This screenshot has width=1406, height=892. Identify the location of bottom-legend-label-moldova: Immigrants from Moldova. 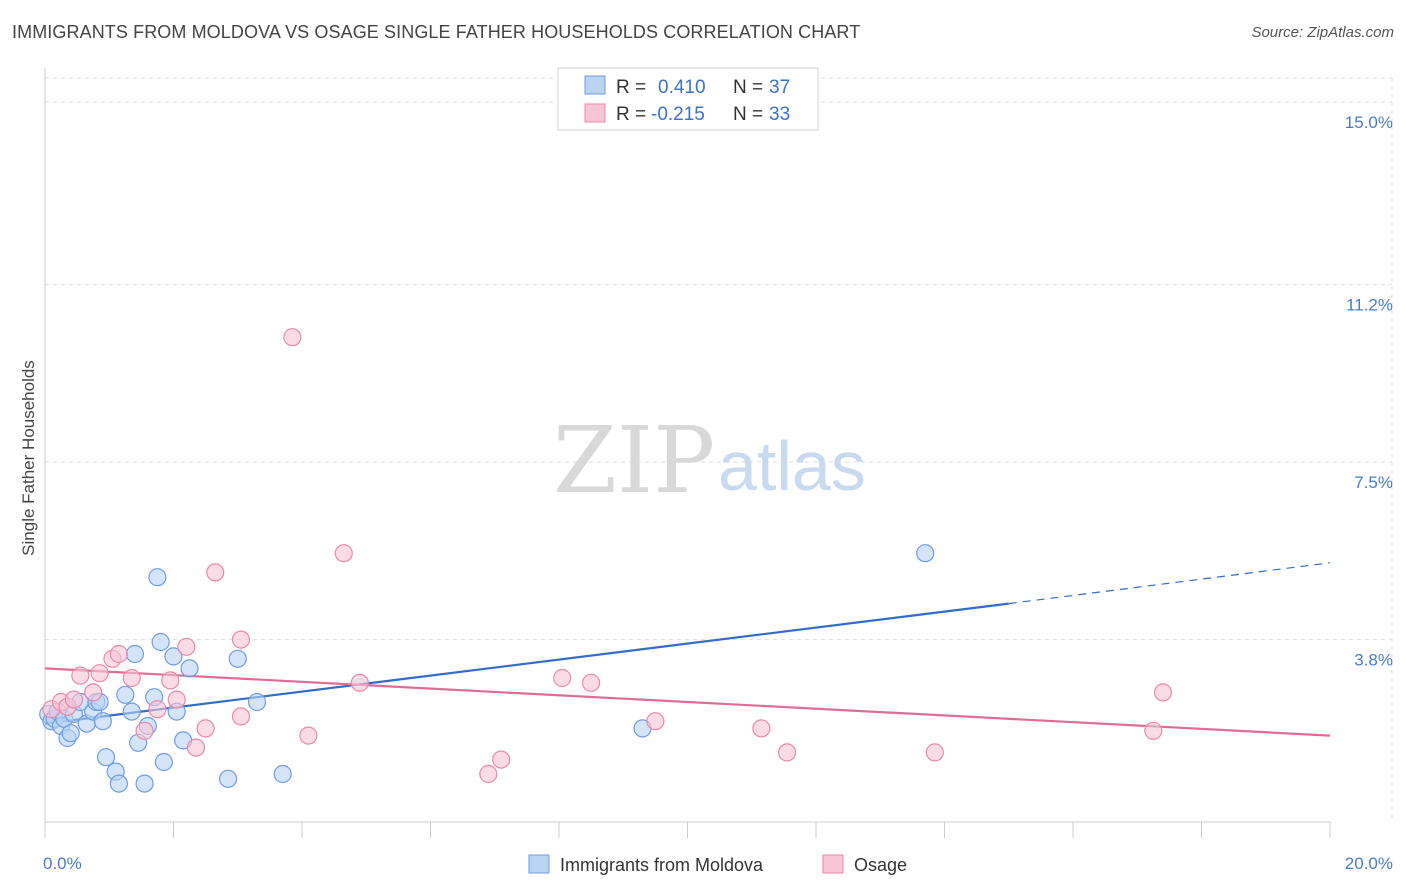
(662, 865).